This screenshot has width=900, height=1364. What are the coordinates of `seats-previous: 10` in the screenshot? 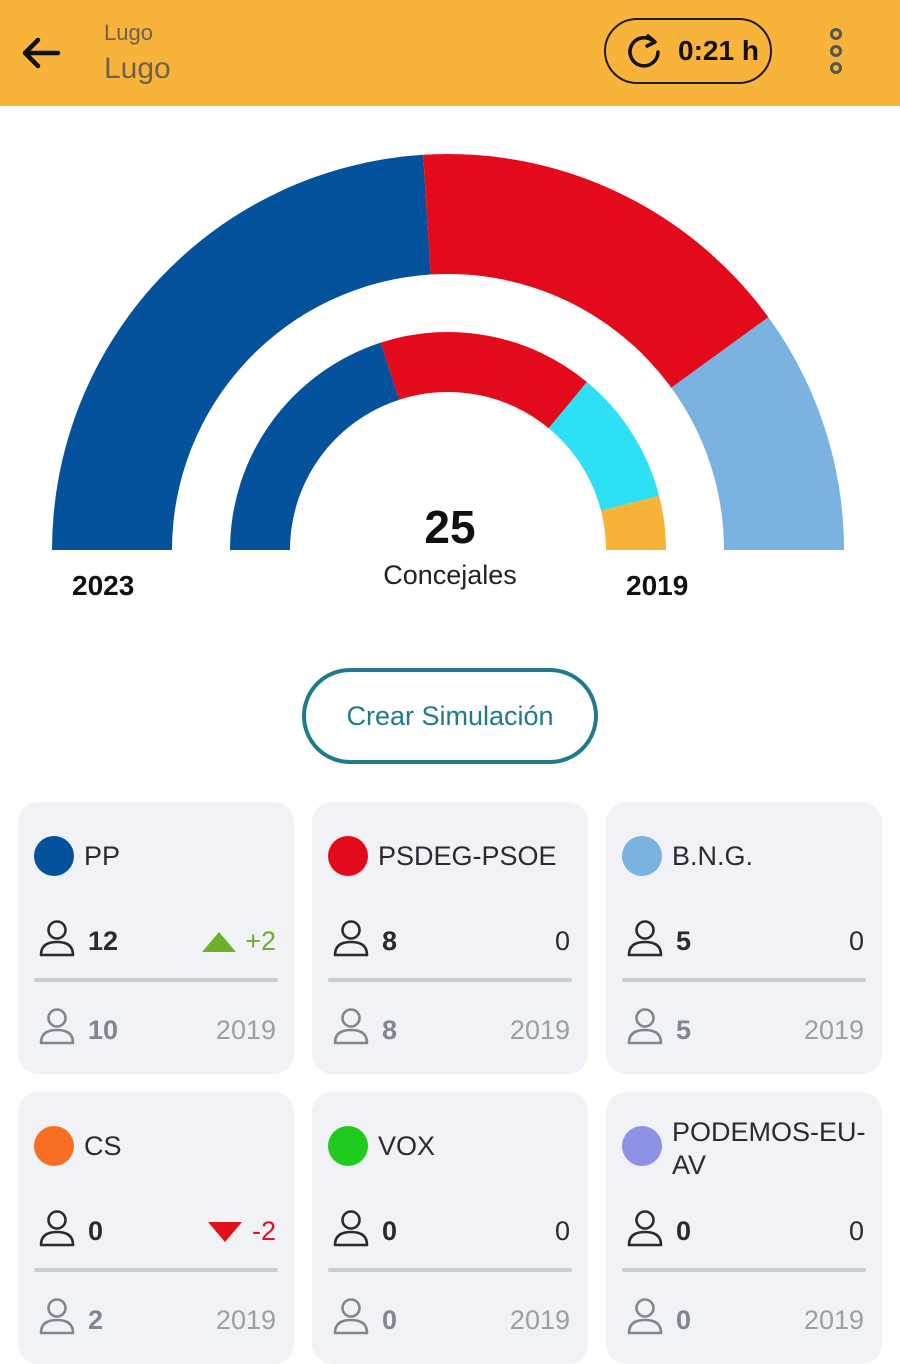 It's located at (103, 1030).